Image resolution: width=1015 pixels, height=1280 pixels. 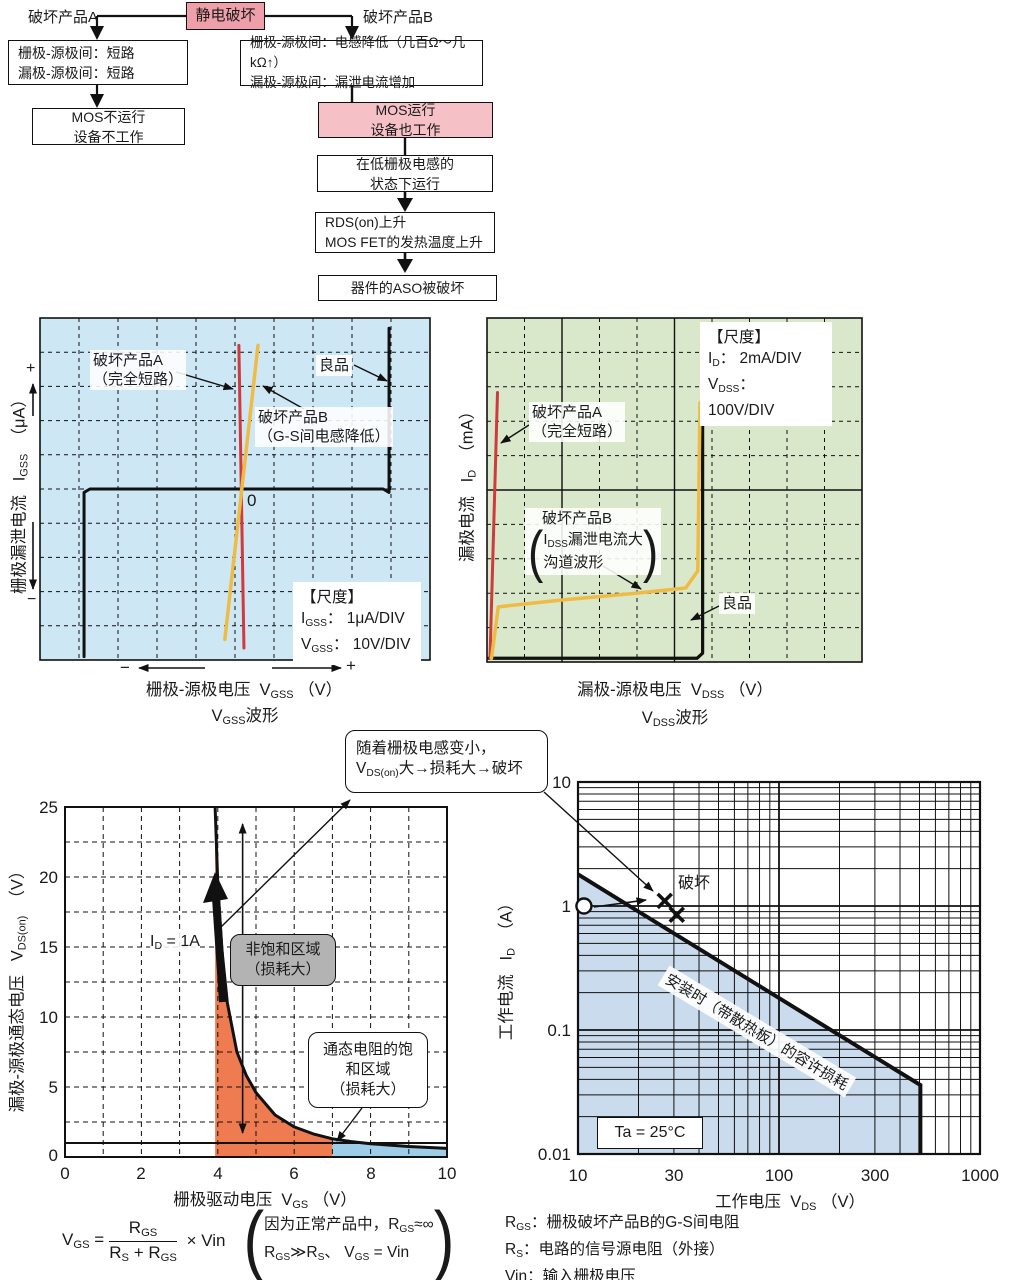 What do you see at coordinates (175, 942) in the screenshot?
I see `bl-id-condition-label: ID = 1A` at bounding box center [175, 942].